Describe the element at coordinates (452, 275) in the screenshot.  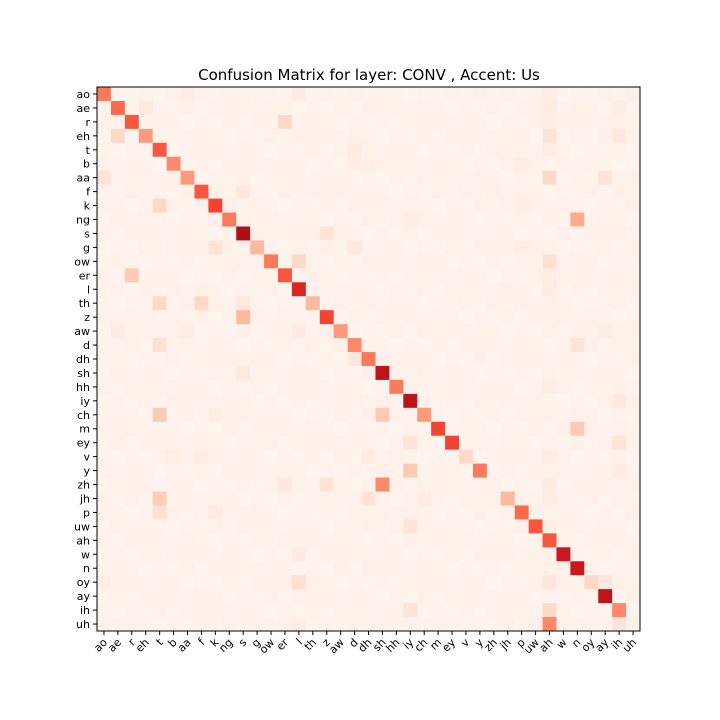
I see `heatmap-cell-er-ey` at that location.